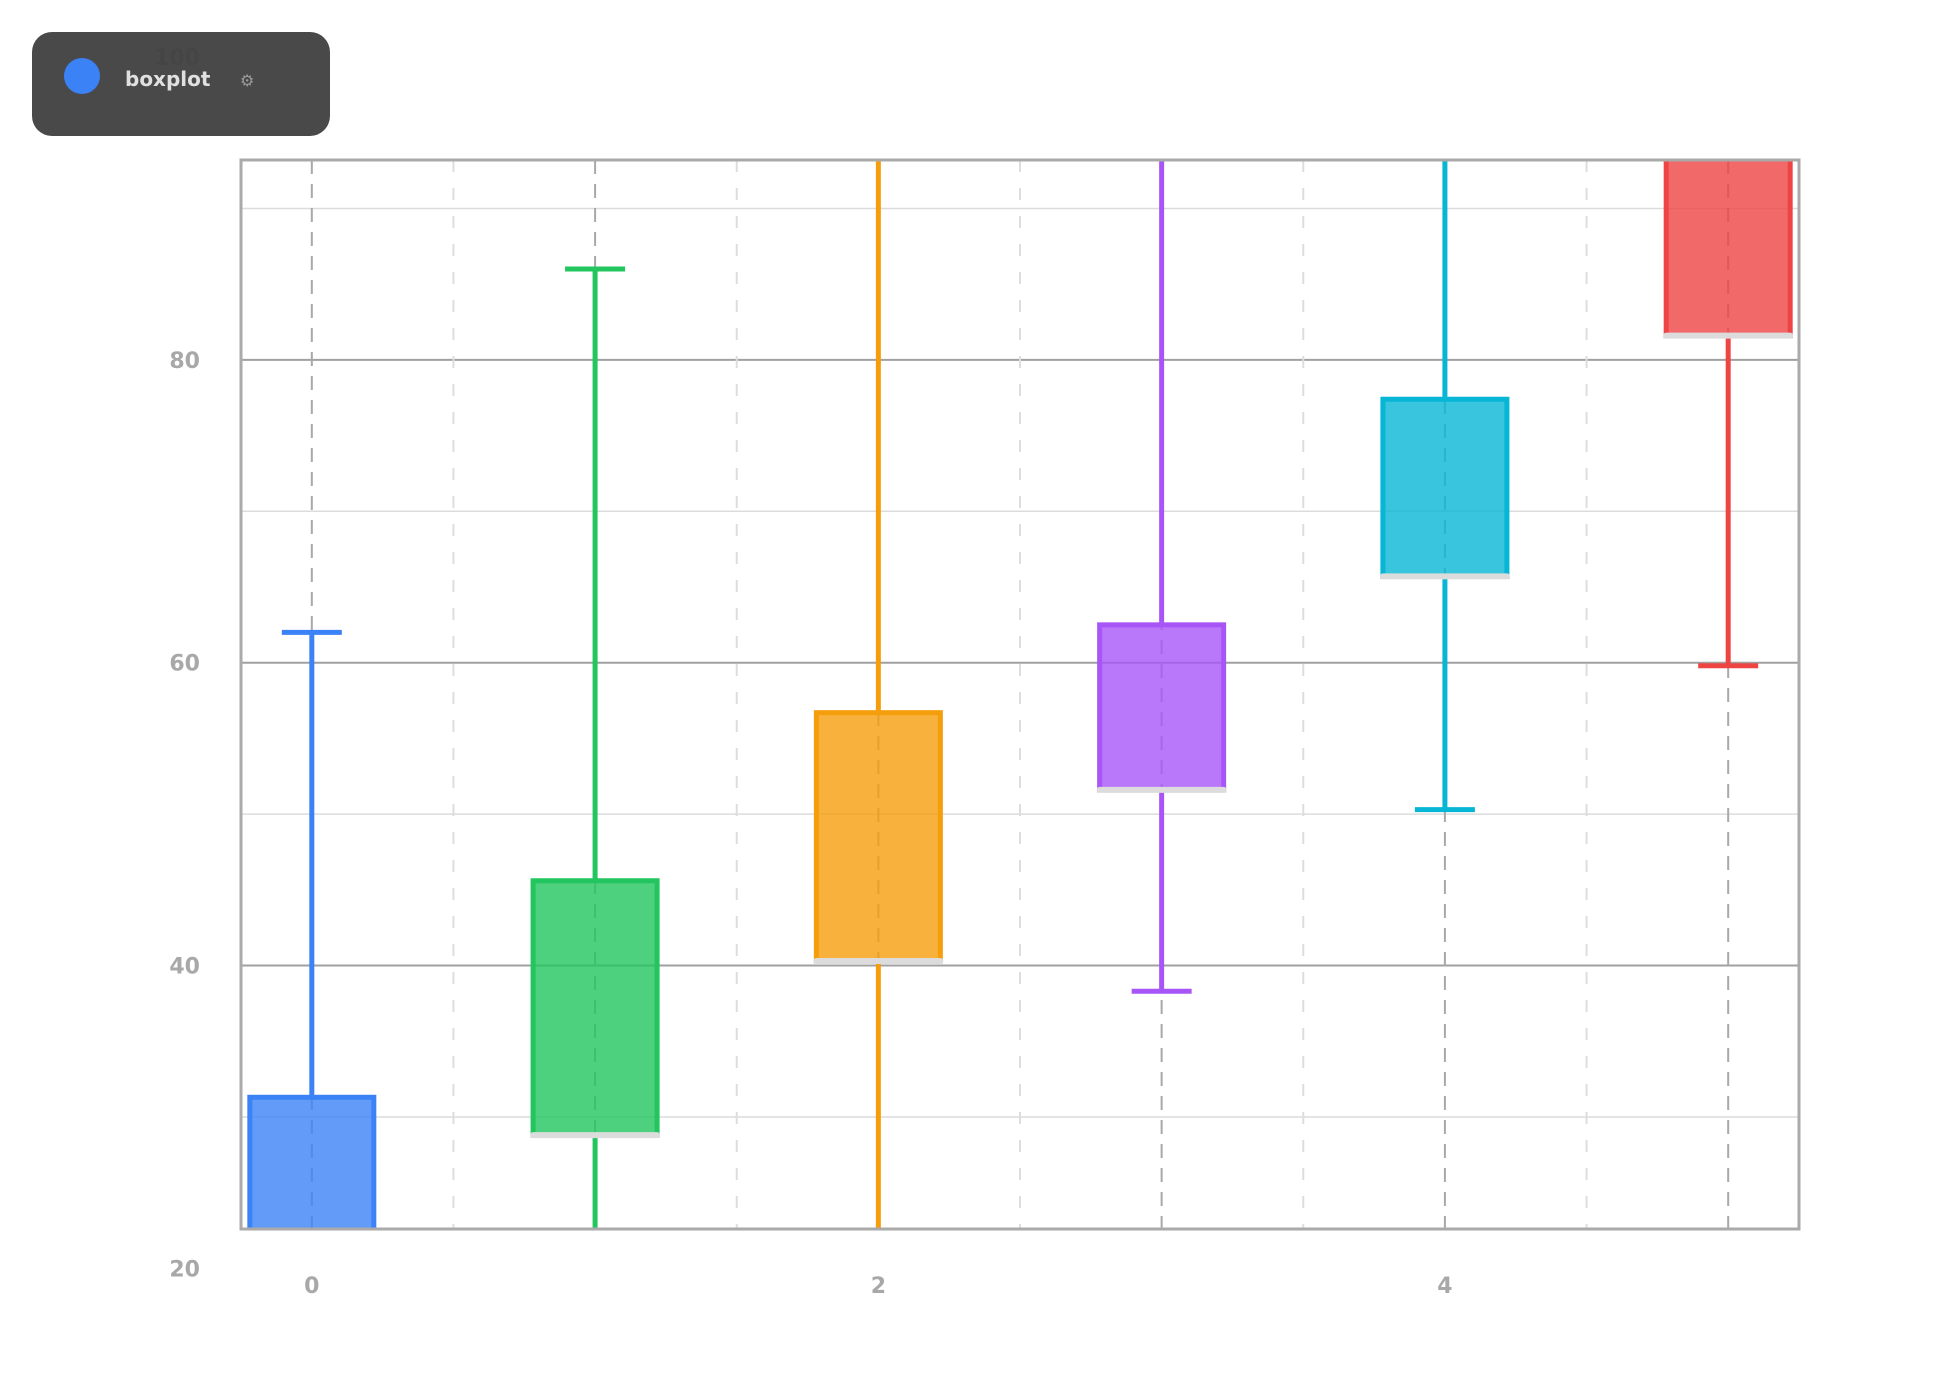 Image resolution: width=1944 pixels, height=1380 pixels. Describe the element at coordinates (82, 76) in the screenshot. I see `legend-color-swatch` at that location.